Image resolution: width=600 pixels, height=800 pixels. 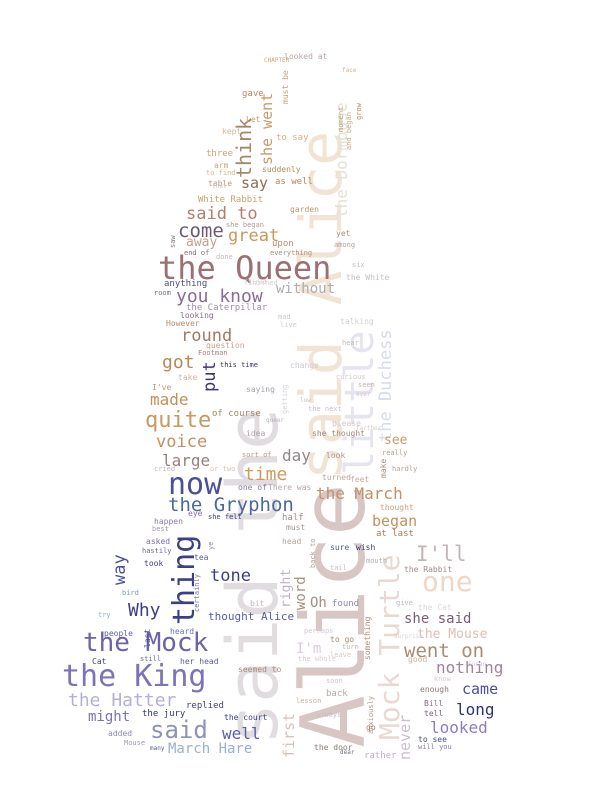 I want to click on word-got: got, so click(x=178, y=362).